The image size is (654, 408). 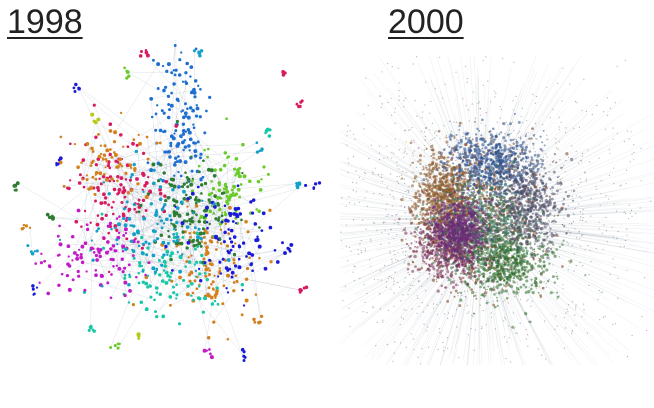 I want to click on panel-title-1998: 1998, so click(x=45, y=22).